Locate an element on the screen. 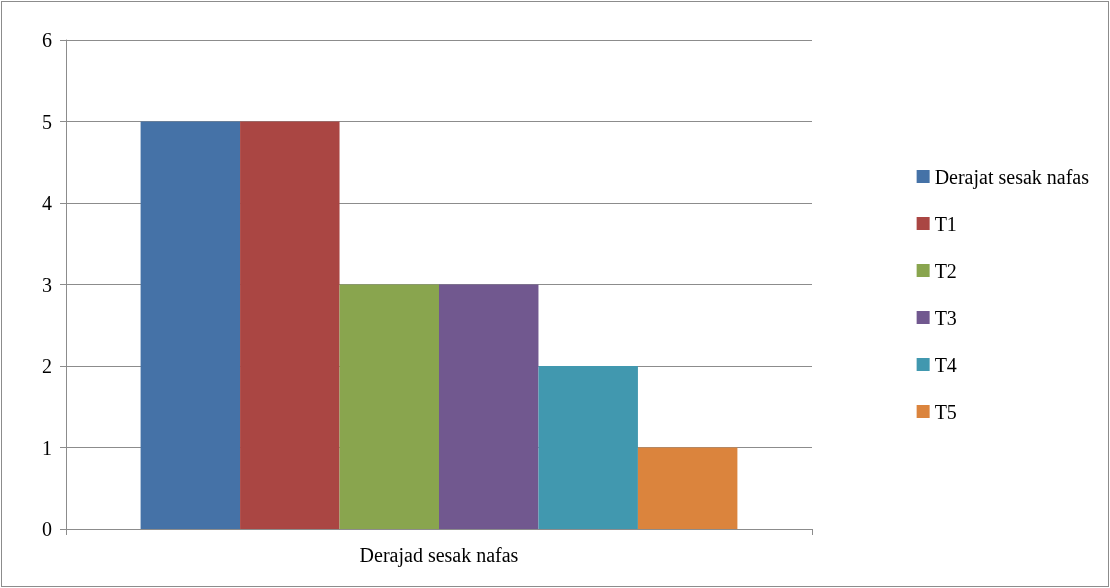  legend-label: T1 is located at coordinates (945, 223).